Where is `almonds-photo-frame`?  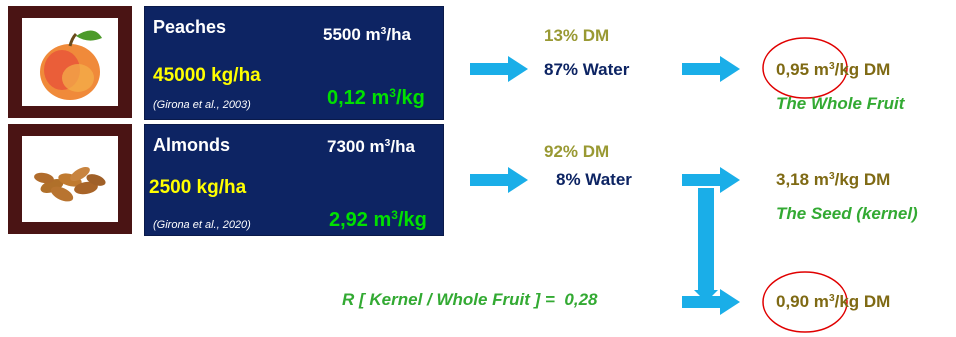
almonds-photo-frame is located at coordinates (70, 179).